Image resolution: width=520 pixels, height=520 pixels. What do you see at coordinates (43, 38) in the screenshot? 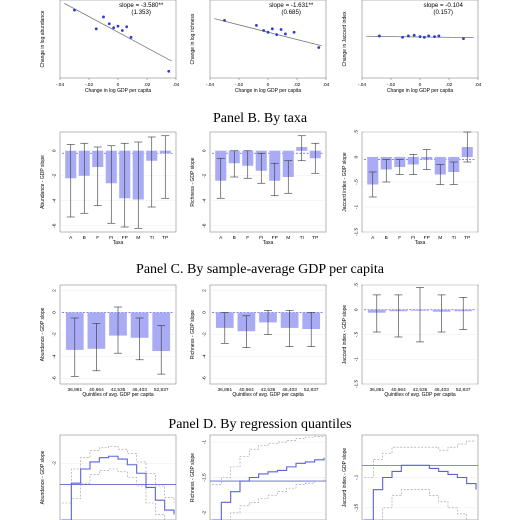
I see `y-axis-label: Change in log abundance` at bounding box center [43, 38].